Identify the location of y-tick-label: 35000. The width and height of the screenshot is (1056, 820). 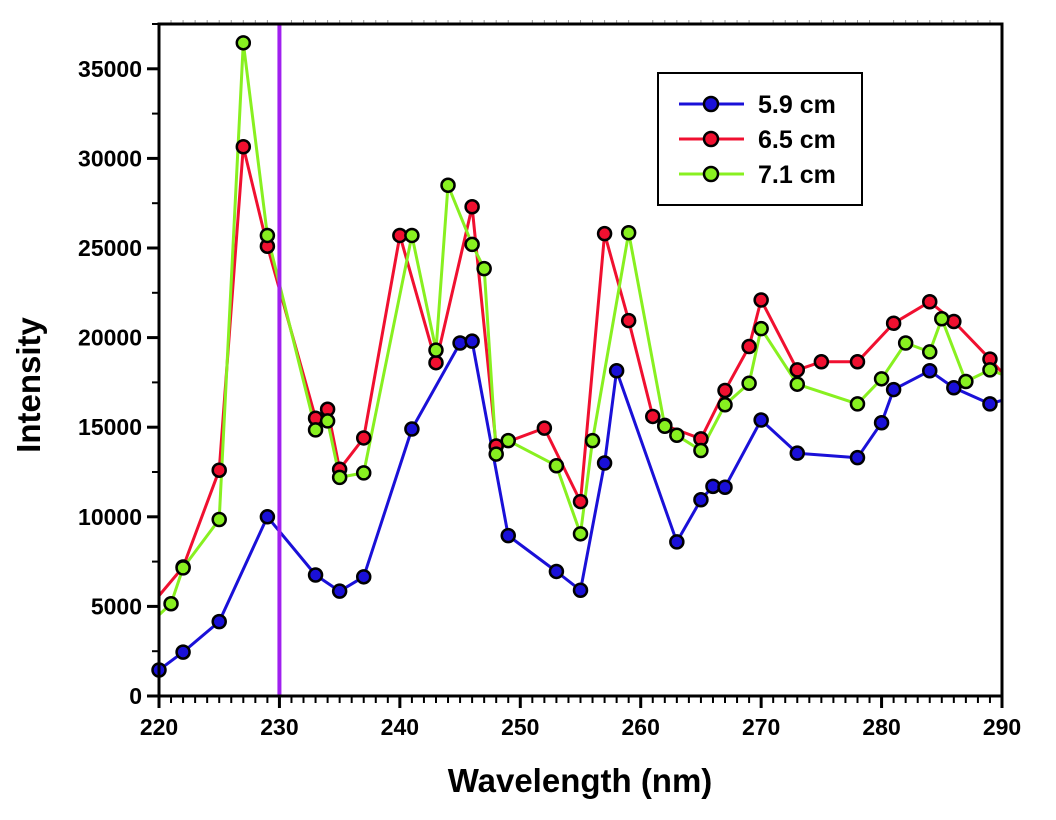
(110, 69).